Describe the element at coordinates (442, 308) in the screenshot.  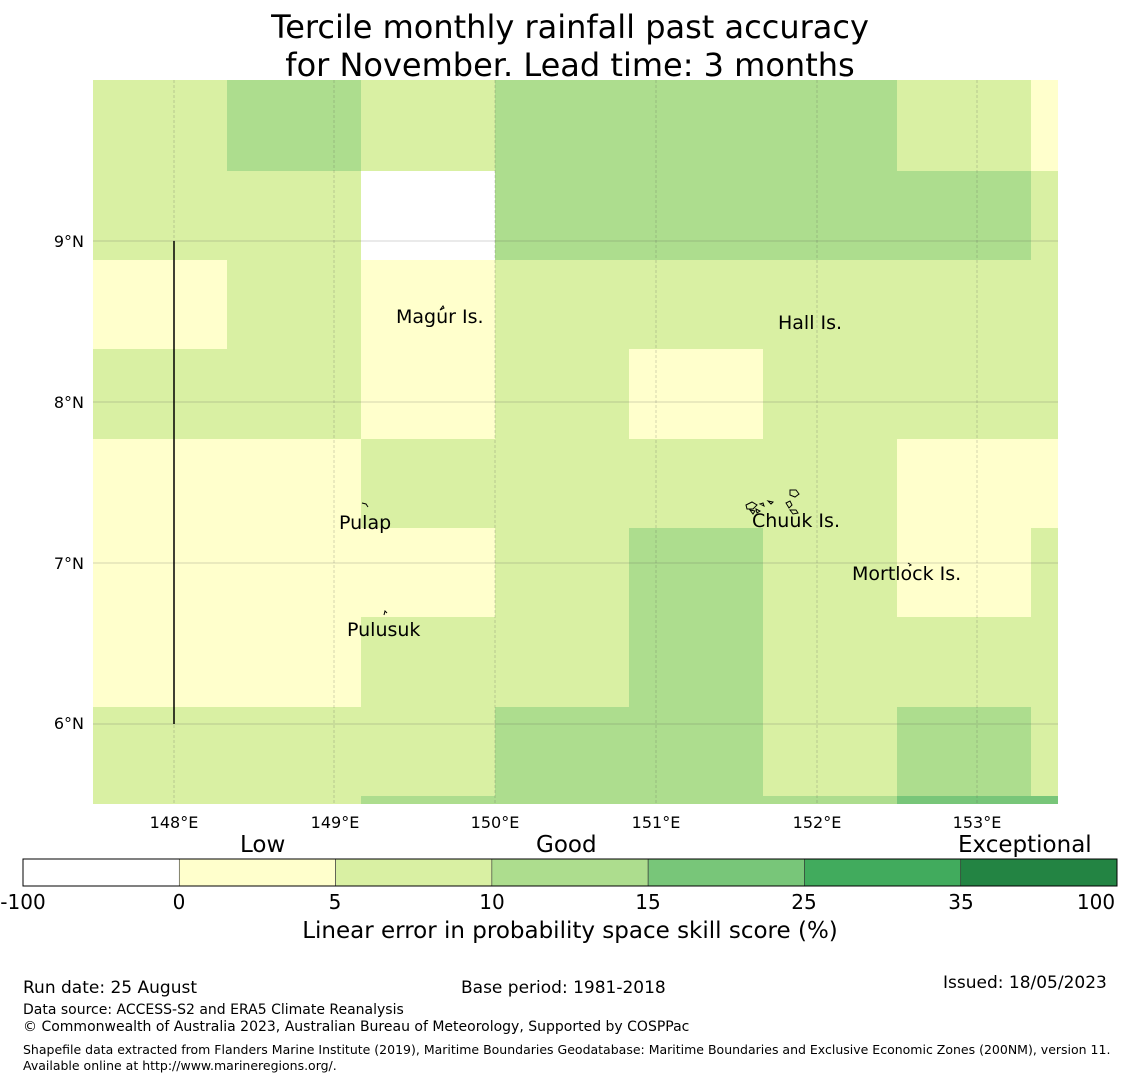
I see `magur-island-shape` at that location.